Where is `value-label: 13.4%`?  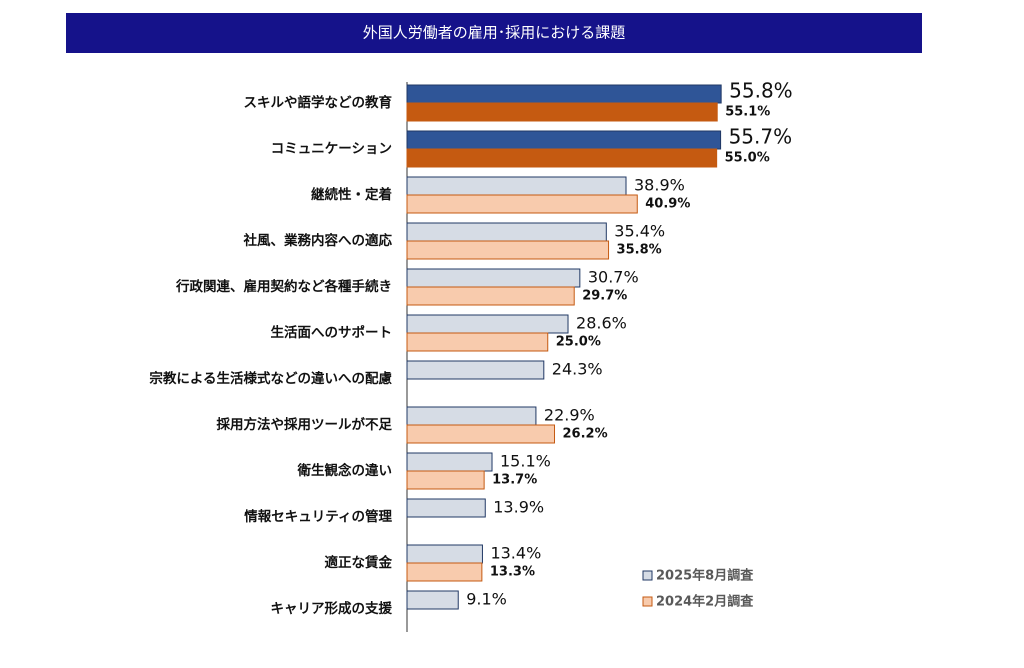
value-label: 13.4% is located at coordinates (515, 553).